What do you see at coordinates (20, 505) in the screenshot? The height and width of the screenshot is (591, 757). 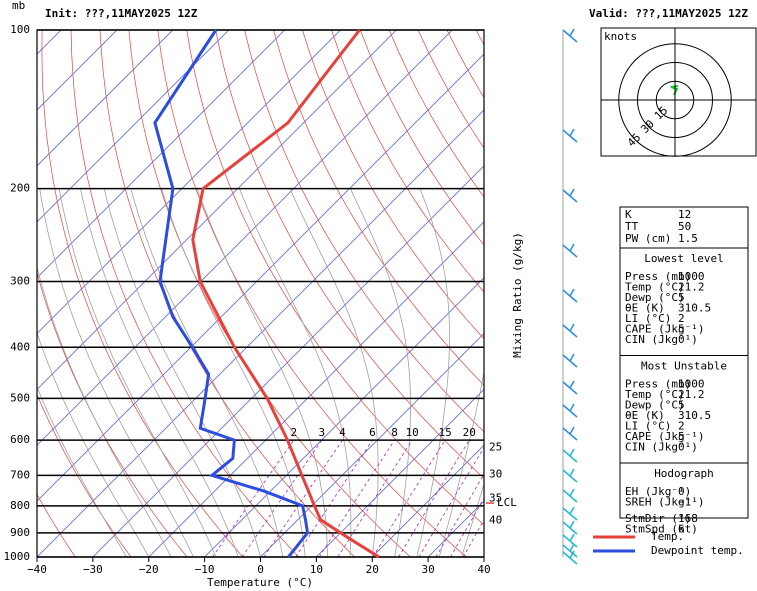 I see `y-tick-label: 800` at bounding box center [20, 505].